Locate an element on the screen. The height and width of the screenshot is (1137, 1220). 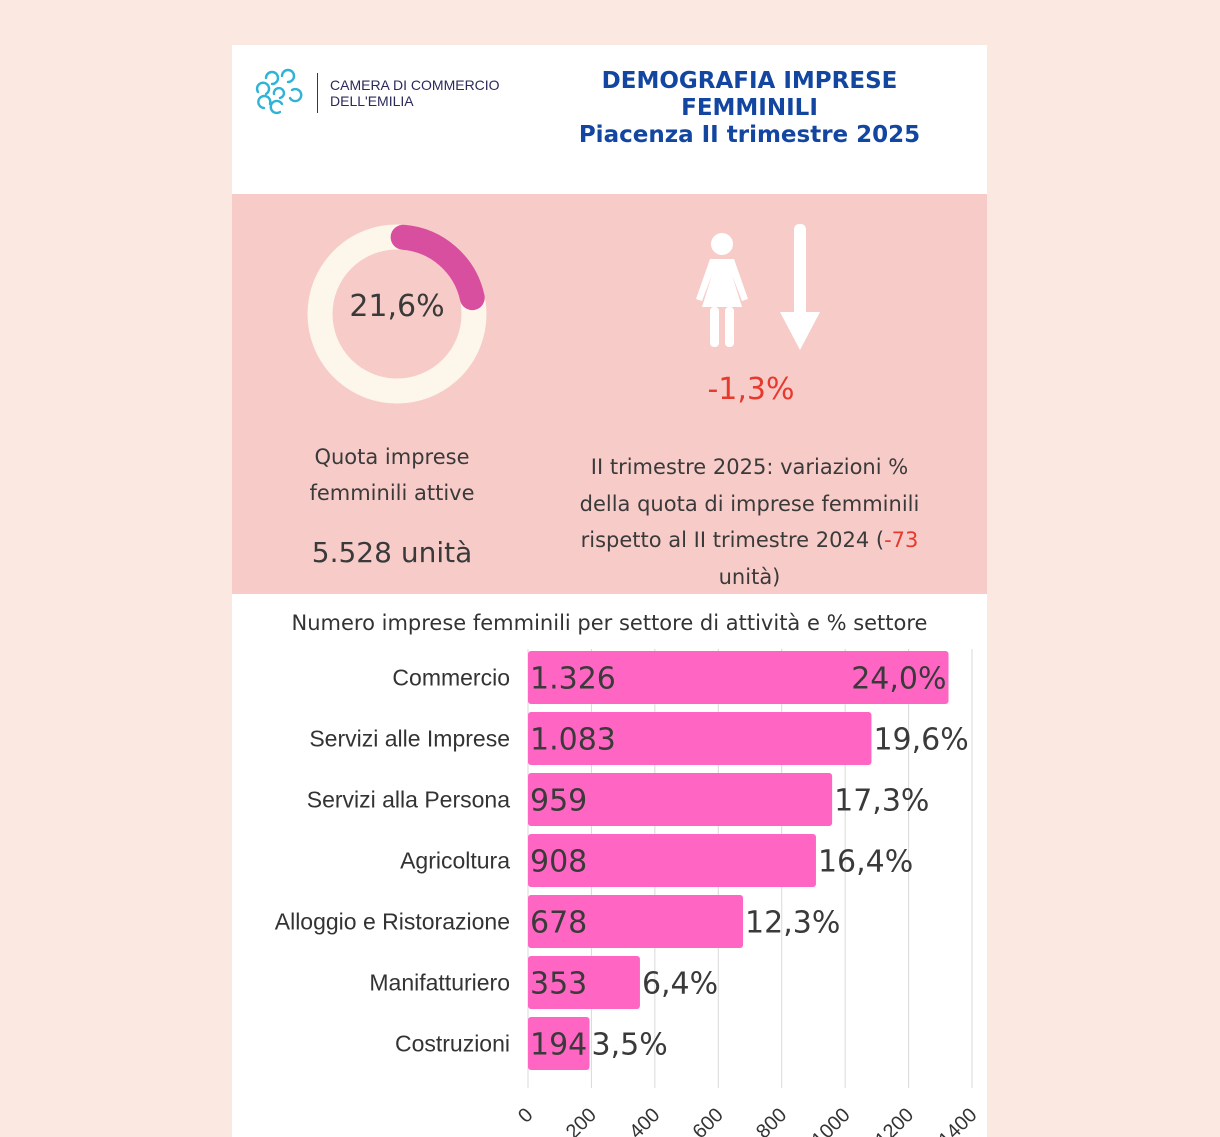
variation-units-change: -73 is located at coordinates (901, 540).